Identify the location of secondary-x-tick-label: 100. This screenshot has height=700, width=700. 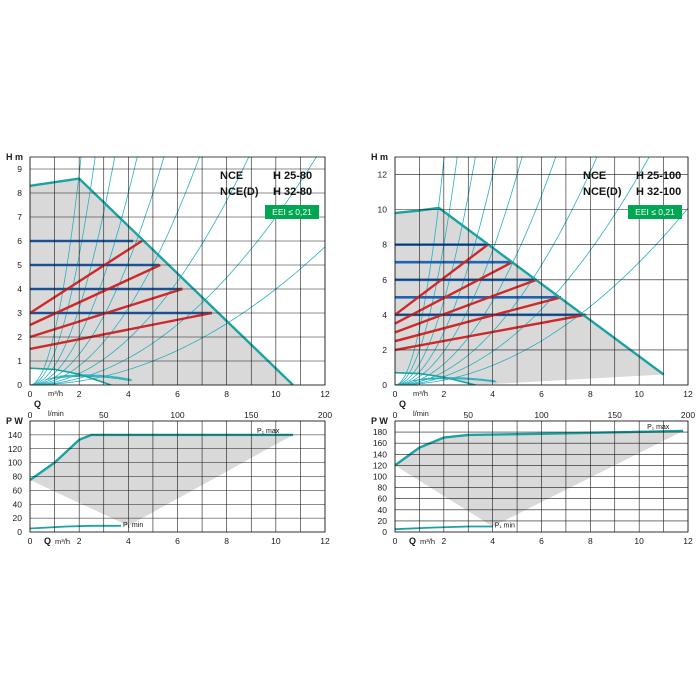
(177, 415).